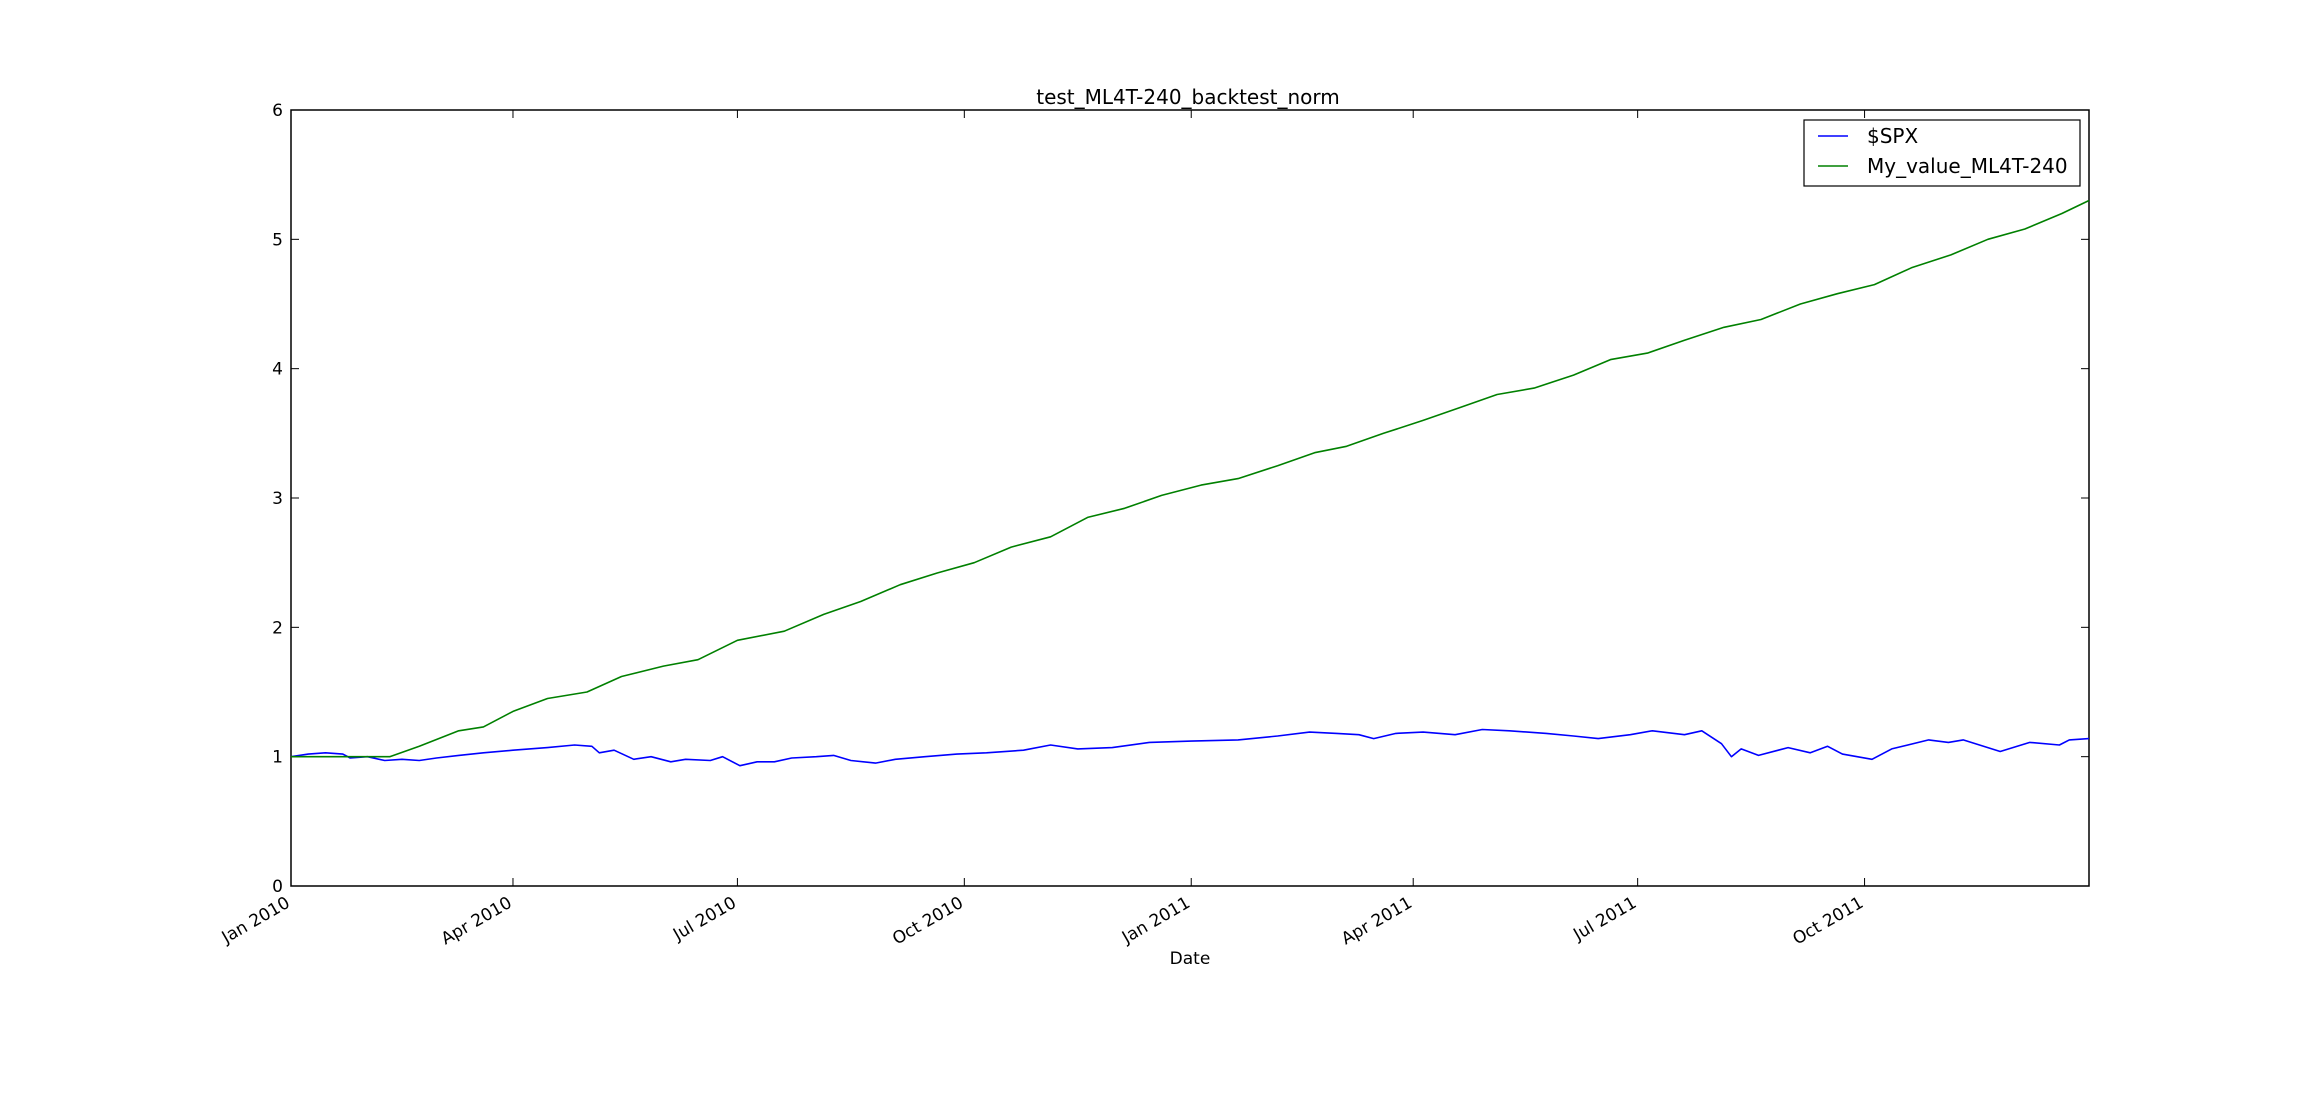  What do you see at coordinates (277, 887) in the screenshot?
I see `y-tick-label: 0` at bounding box center [277, 887].